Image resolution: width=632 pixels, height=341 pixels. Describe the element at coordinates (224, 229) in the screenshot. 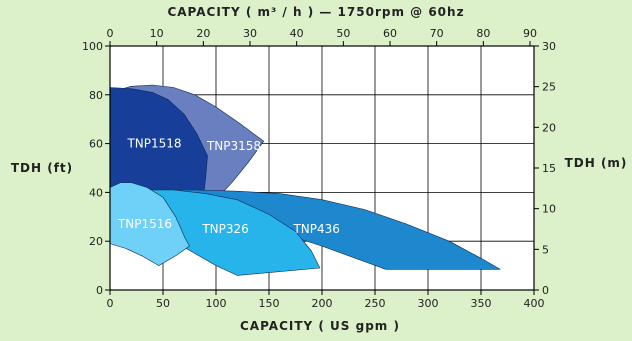

I see `region-label-tnp326: TNP326` at that location.